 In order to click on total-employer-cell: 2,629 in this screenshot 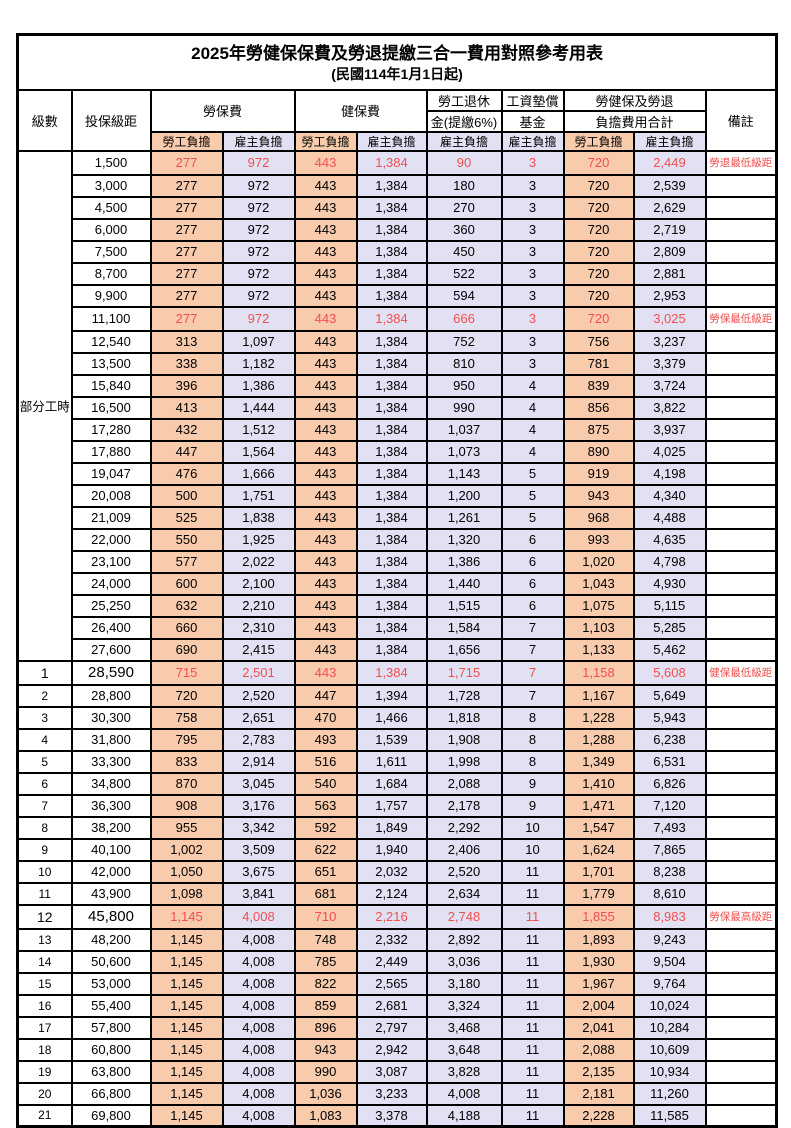, I will do `click(669, 207)`.